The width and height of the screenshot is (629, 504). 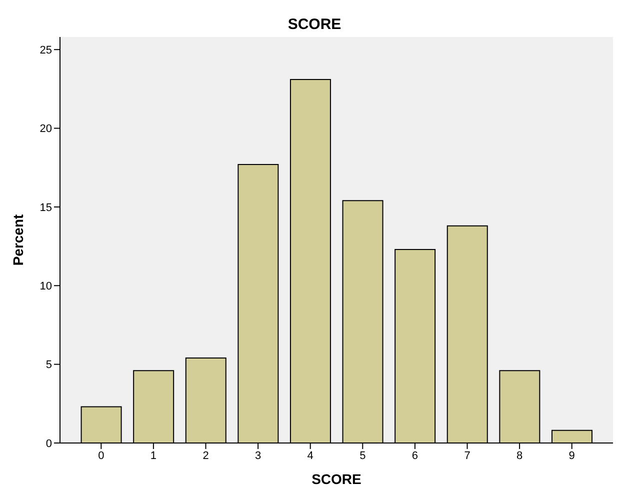 What do you see at coordinates (49, 365) in the screenshot?
I see `y-tick-label: 5` at bounding box center [49, 365].